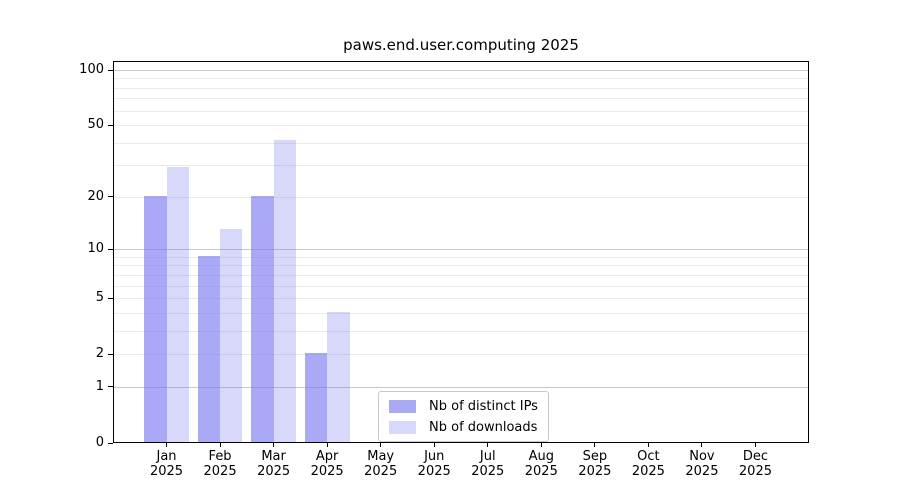 The image size is (900, 500). What do you see at coordinates (483, 406) in the screenshot?
I see `legend-label-distinct-ips: Nb of distinct IPs` at bounding box center [483, 406].